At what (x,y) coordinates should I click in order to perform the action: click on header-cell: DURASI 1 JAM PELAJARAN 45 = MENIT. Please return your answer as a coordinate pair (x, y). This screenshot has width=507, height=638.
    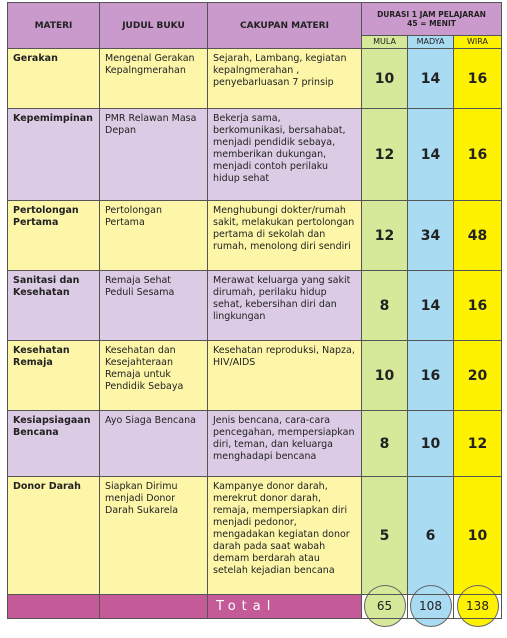
    Looking at the image, I should click on (431, 19).